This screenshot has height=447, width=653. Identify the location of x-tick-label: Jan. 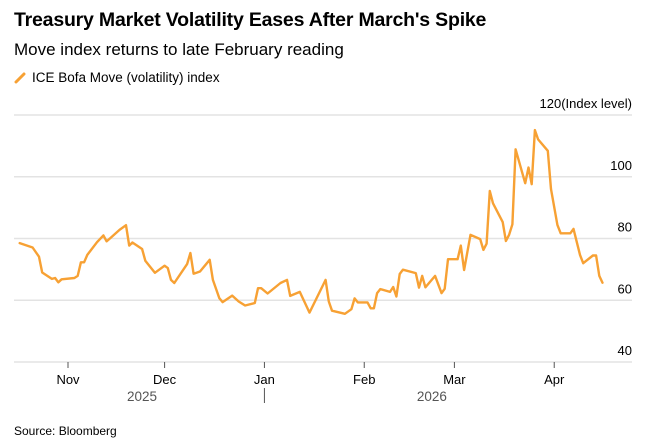
(264, 379).